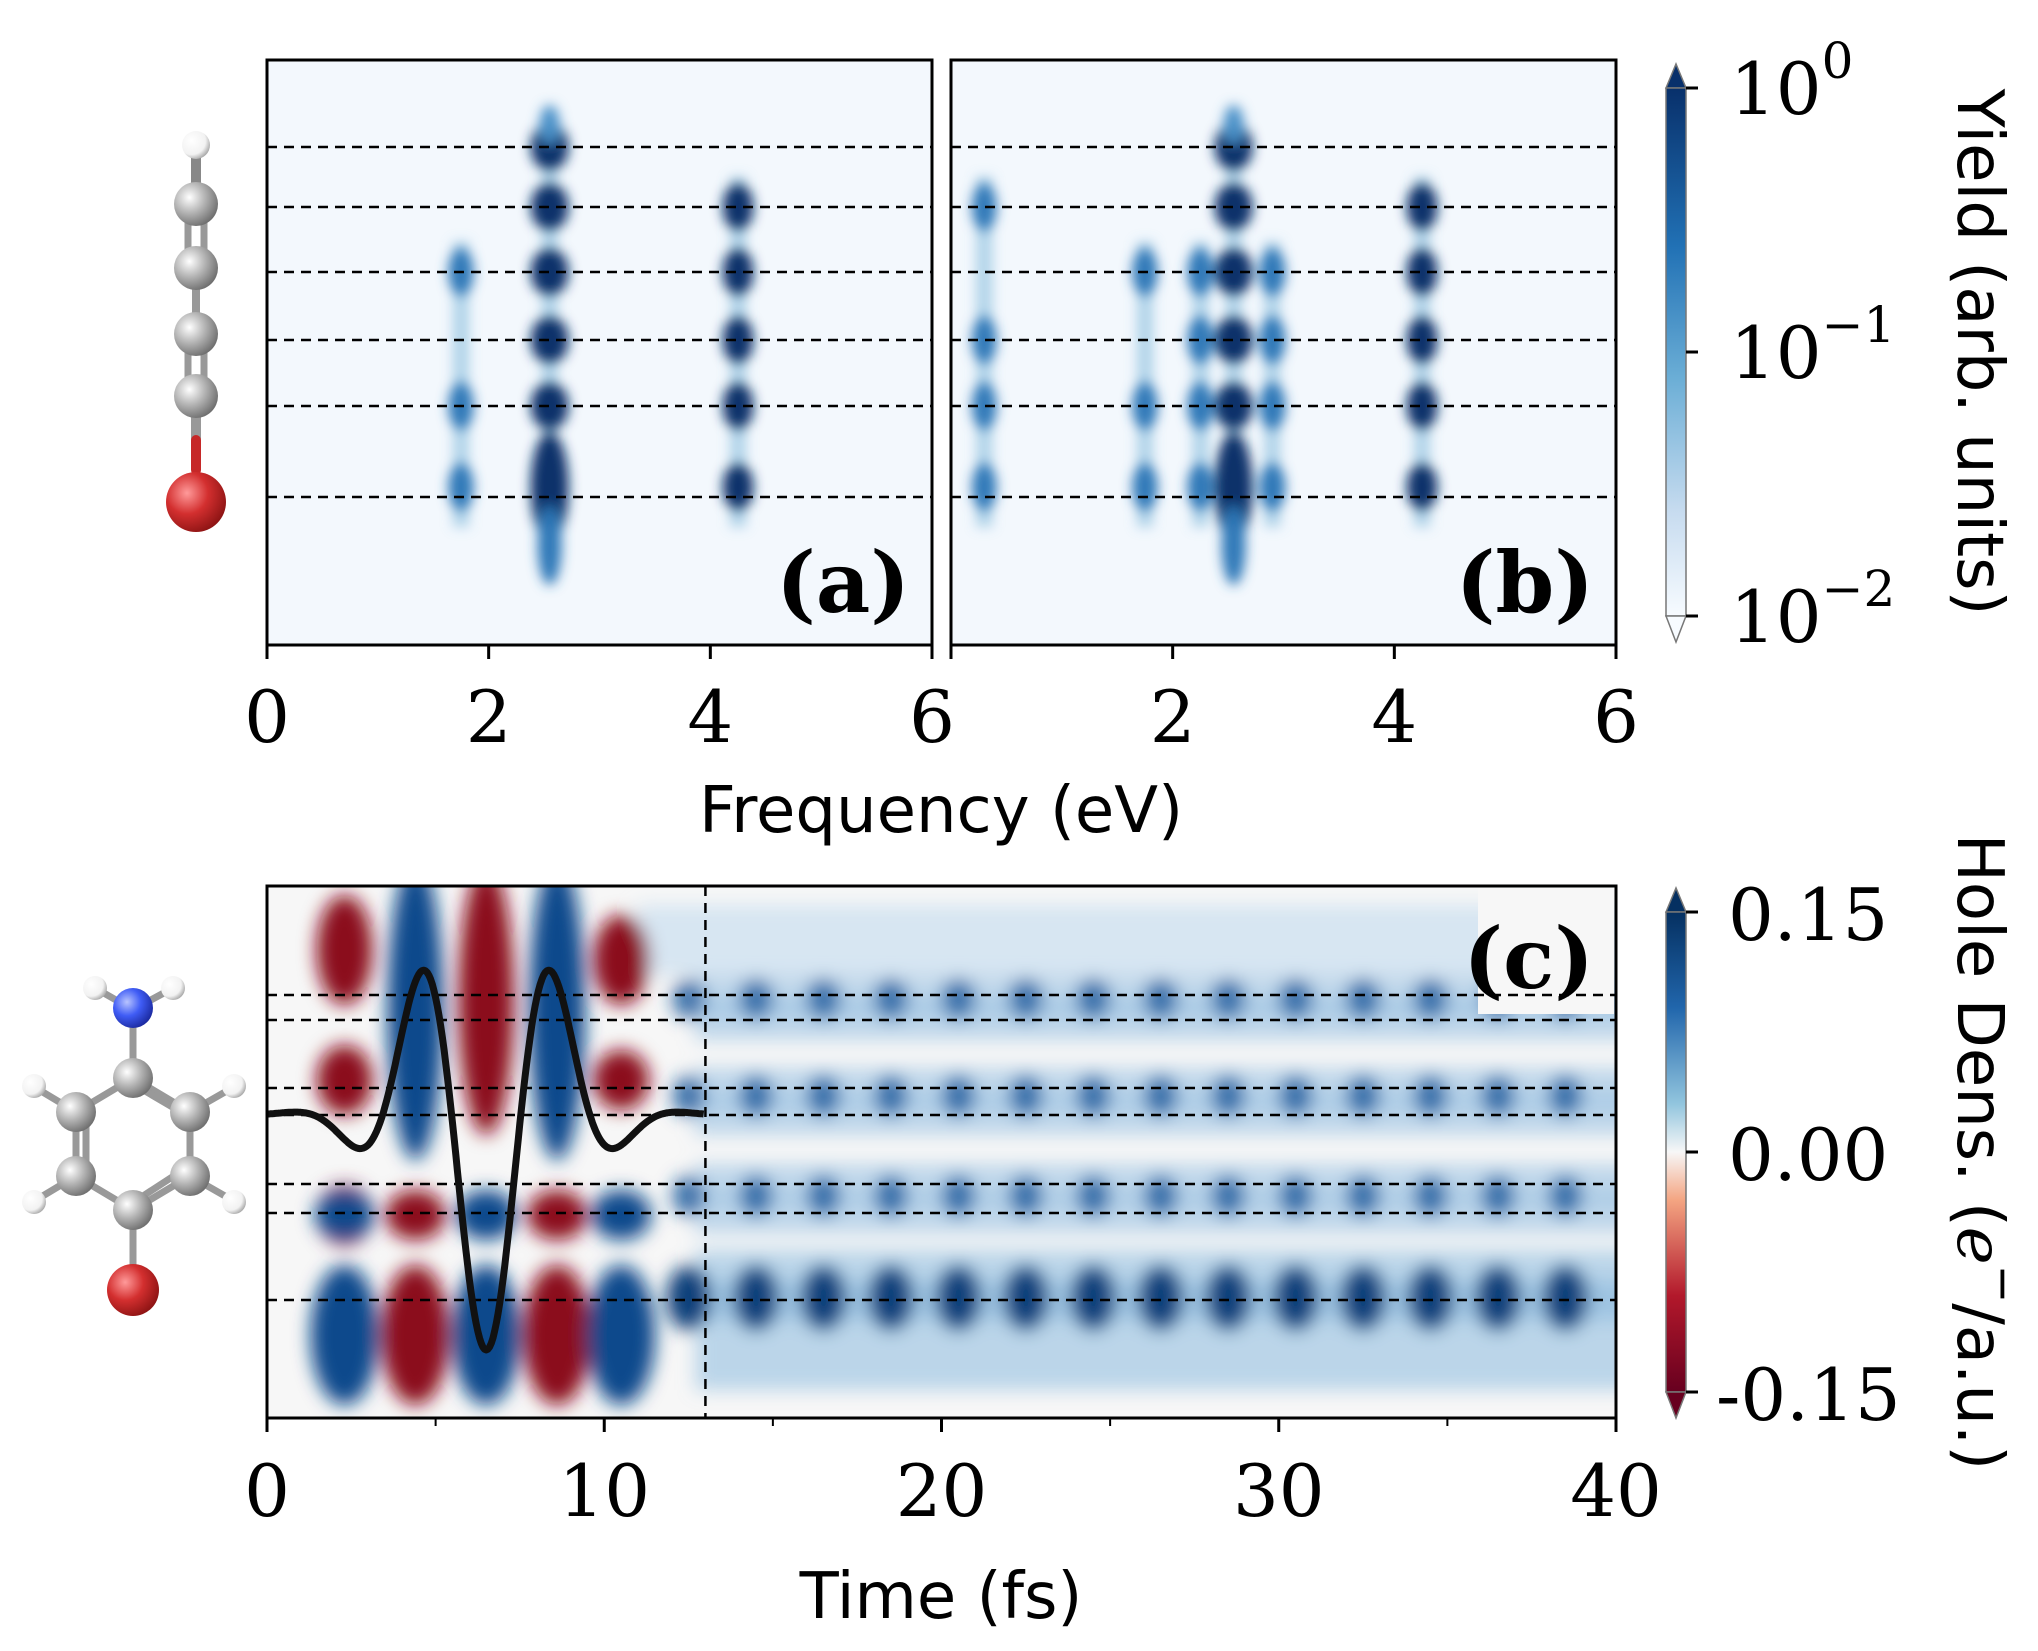 The image size is (2038, 1651). I want to click on atom-bromine, so click(196, 502).